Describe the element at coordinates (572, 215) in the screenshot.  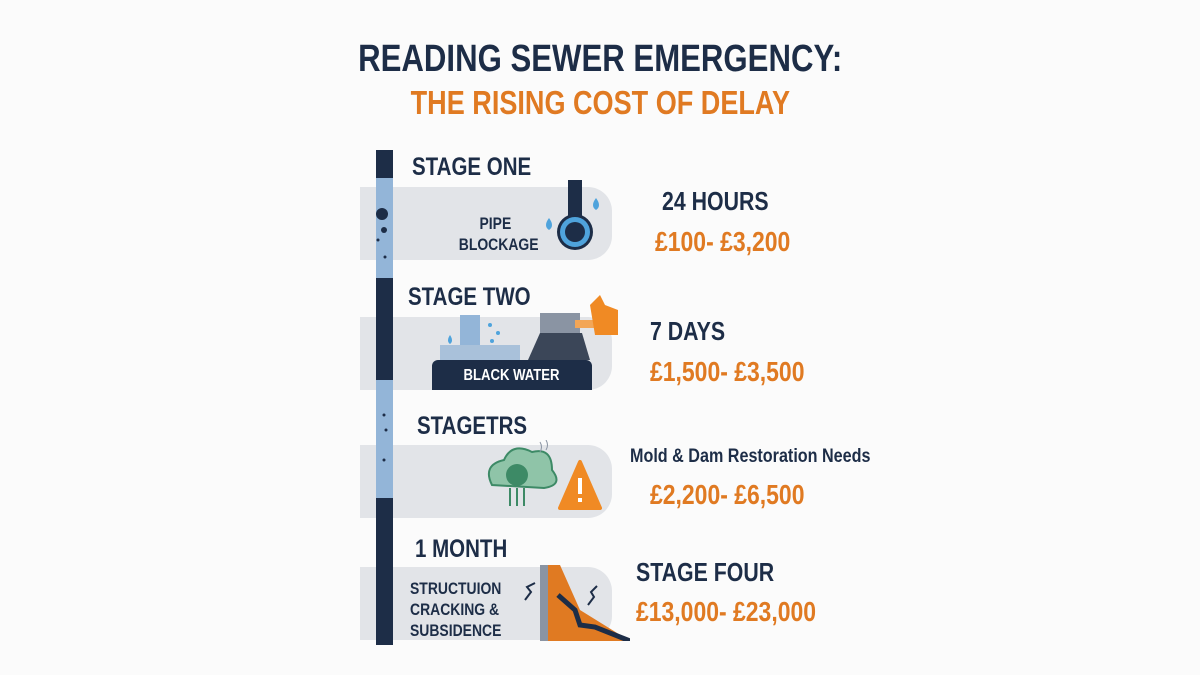
I see `blocked-pipe-icon` at that location.